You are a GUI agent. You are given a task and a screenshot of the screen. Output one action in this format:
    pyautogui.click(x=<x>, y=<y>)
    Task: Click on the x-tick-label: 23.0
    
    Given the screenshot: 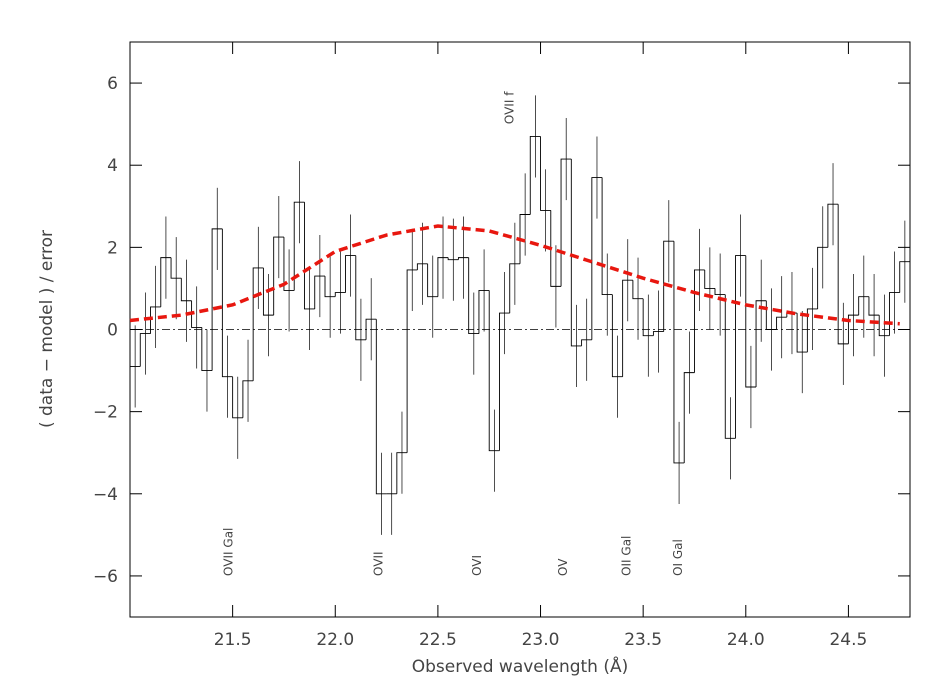 What is the action you would take?
    pyautogui.click(x=541, y=640)
    